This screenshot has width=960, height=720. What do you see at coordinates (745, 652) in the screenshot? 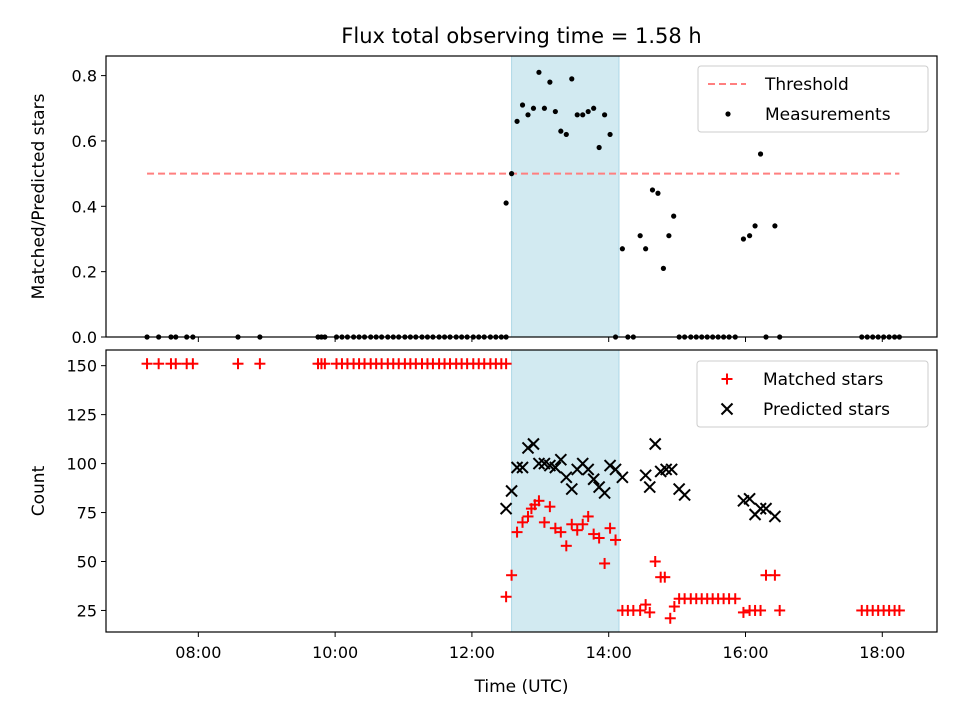
I see `x-tick-label: 16:00` at bounding box center [745, 652].